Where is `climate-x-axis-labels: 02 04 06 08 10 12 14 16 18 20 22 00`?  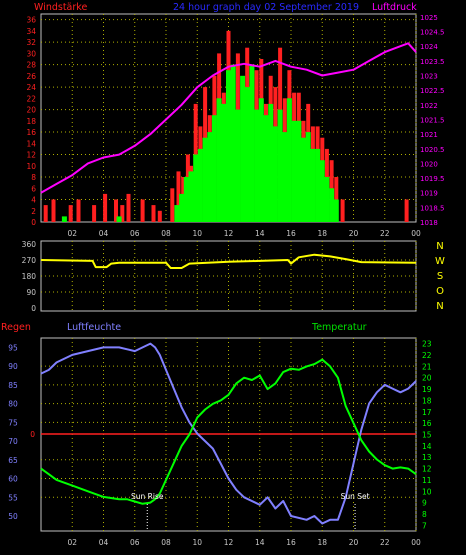
climate-x-axis-labels: 02 04 06 08 10 12 14 16 18 20 22 00 is located at coordinates (244, 542).